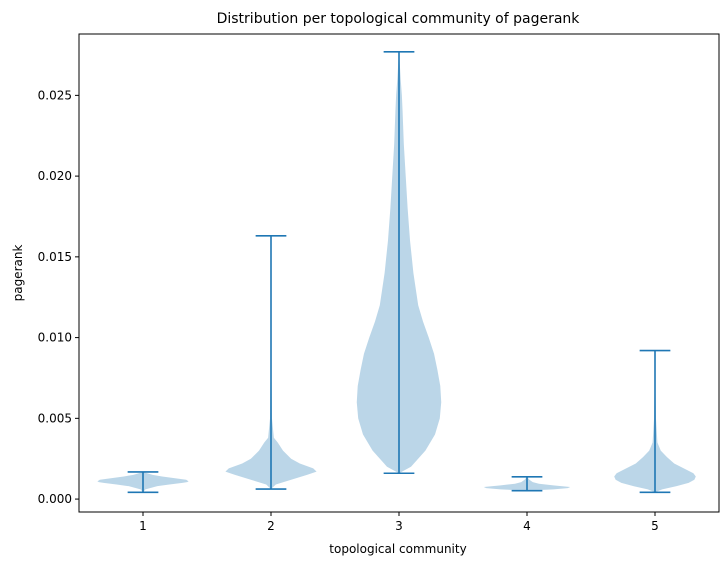 This screenshot has width=728, height=565. I want to click on y-axis-label: pagerank, so click(18, 273).